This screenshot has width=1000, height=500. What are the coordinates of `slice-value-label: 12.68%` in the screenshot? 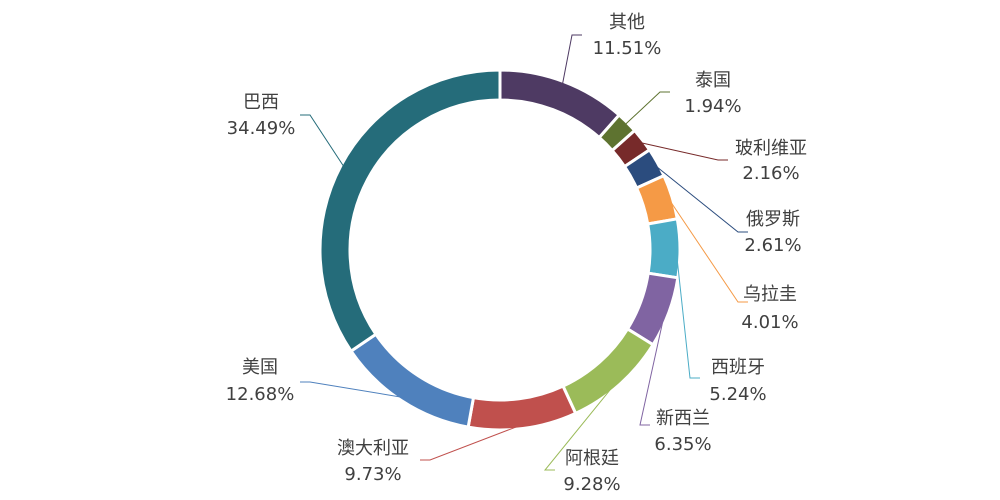 It's located at (260, 394).